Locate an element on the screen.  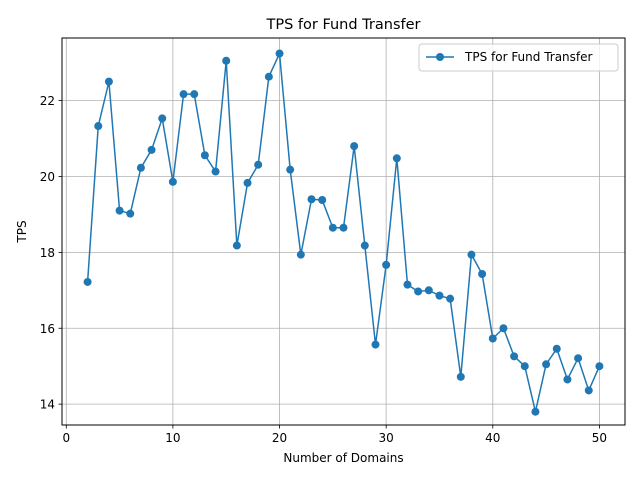
legend-box is located at coordinates (518, 57).